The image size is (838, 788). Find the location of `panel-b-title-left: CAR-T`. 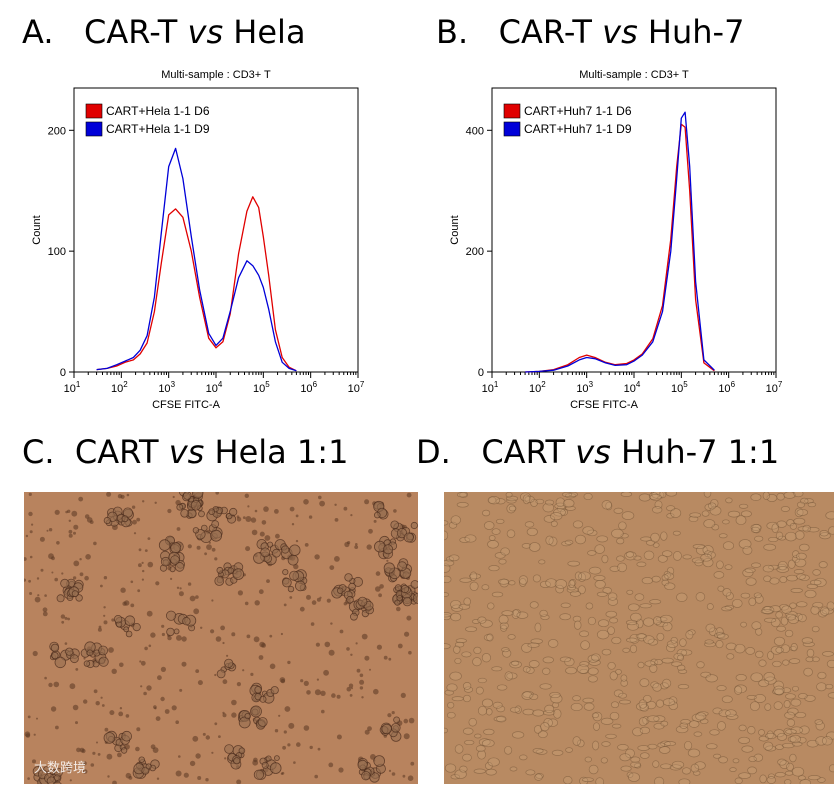

panel-b-title-left: CAR-T is located at coordinates (545, 32).